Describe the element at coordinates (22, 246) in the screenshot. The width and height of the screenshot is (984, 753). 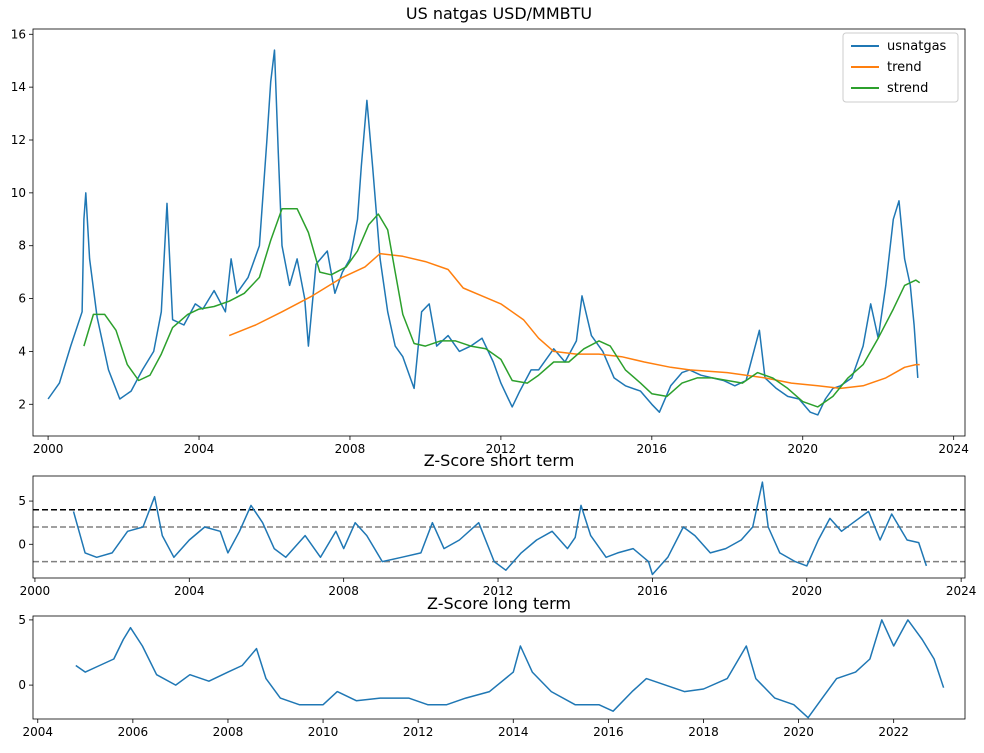
I see `y-tick-label: 8` at that location.